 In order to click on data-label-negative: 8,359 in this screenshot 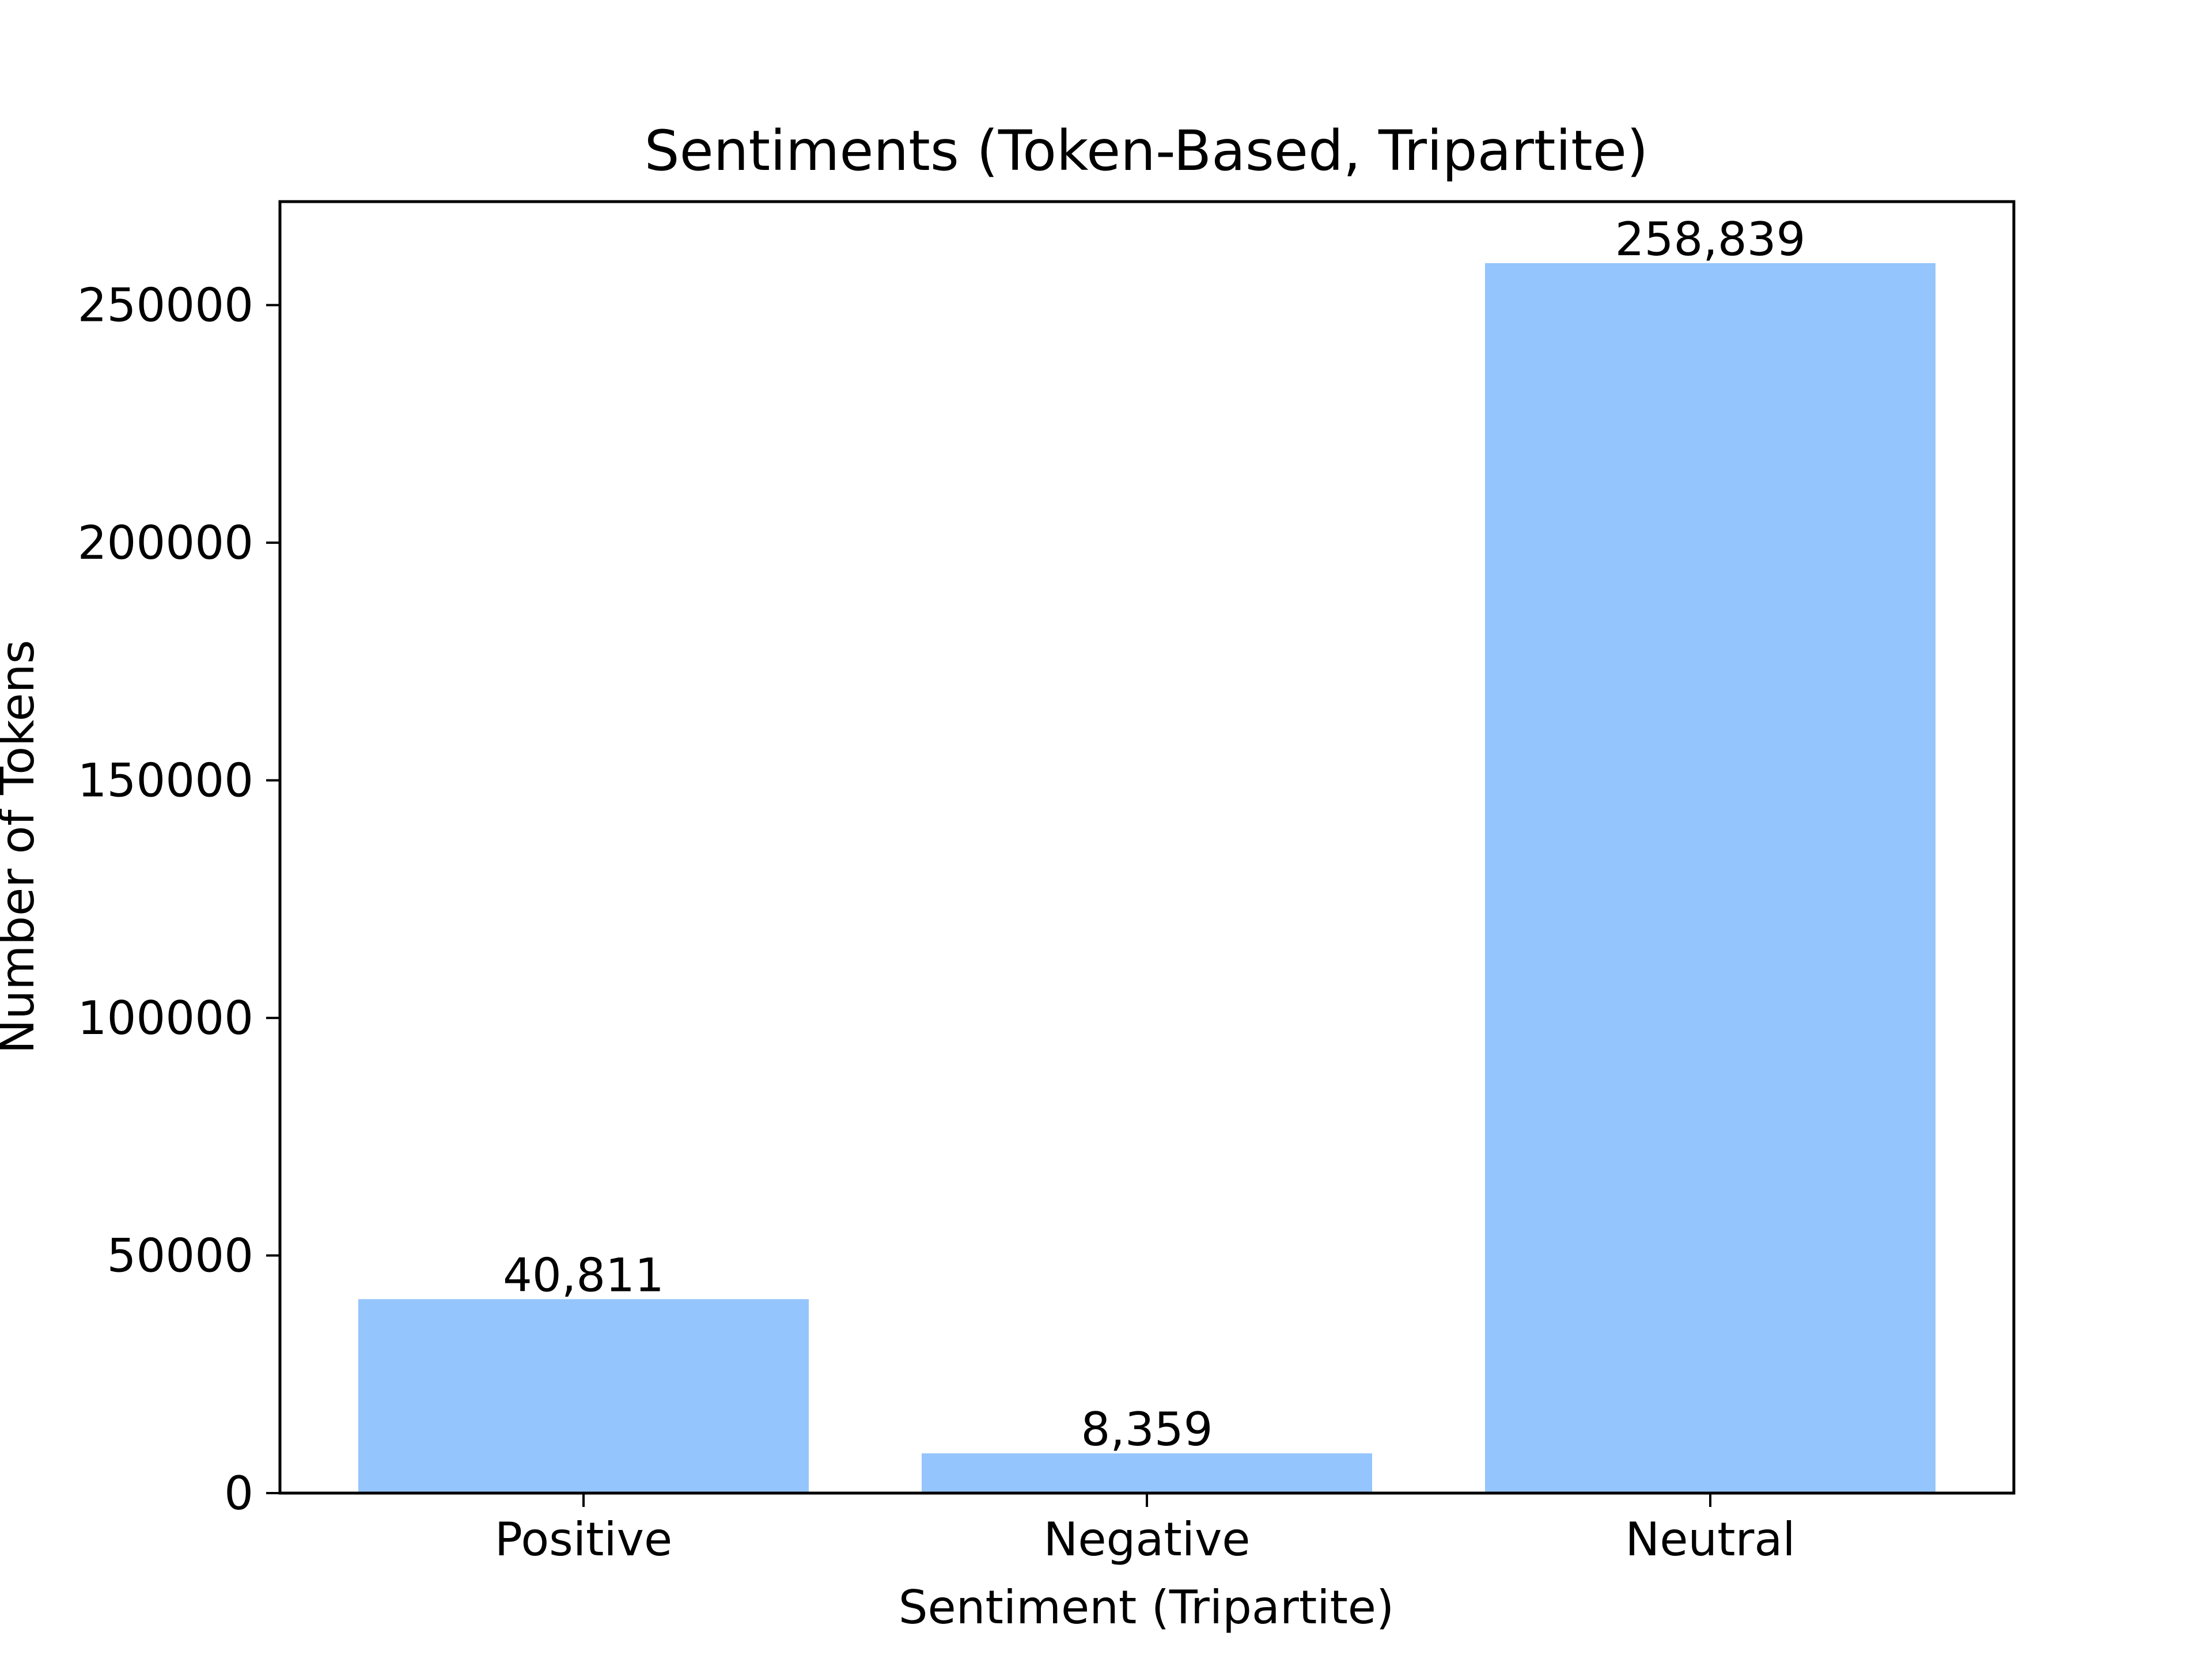, I will do `click(1147, 1429)`.